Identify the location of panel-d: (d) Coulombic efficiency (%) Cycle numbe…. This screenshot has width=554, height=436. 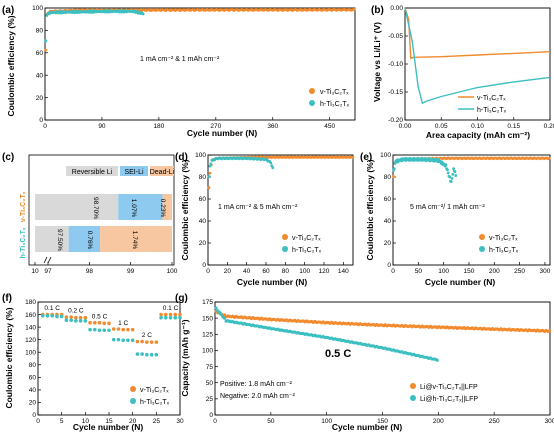
(248, 219).